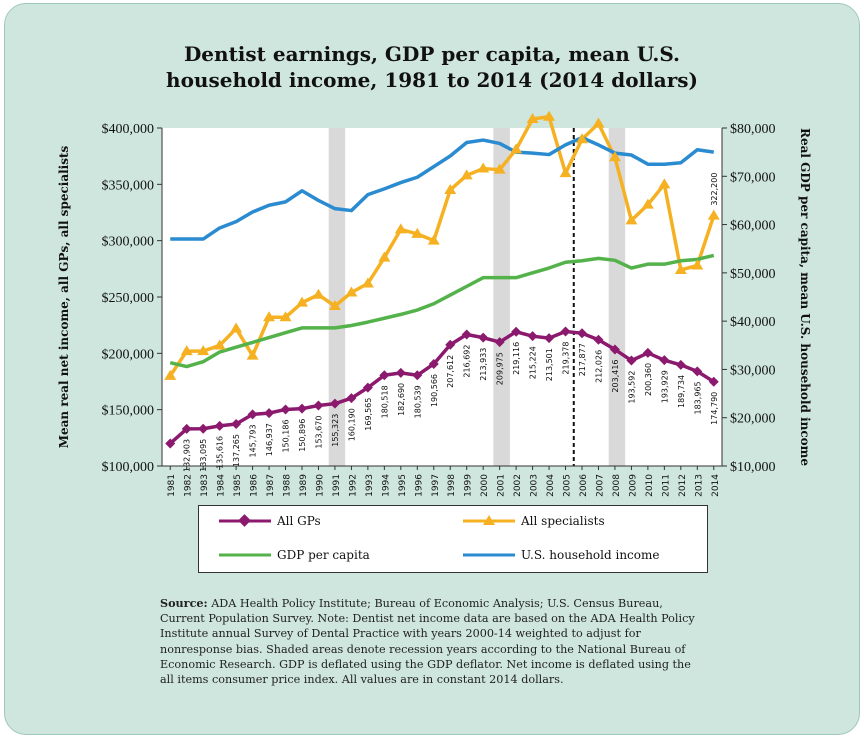 This screenshot has width=864, height=738. I want to click on gp-data-label-1999: 216,692, so click(467, 361).